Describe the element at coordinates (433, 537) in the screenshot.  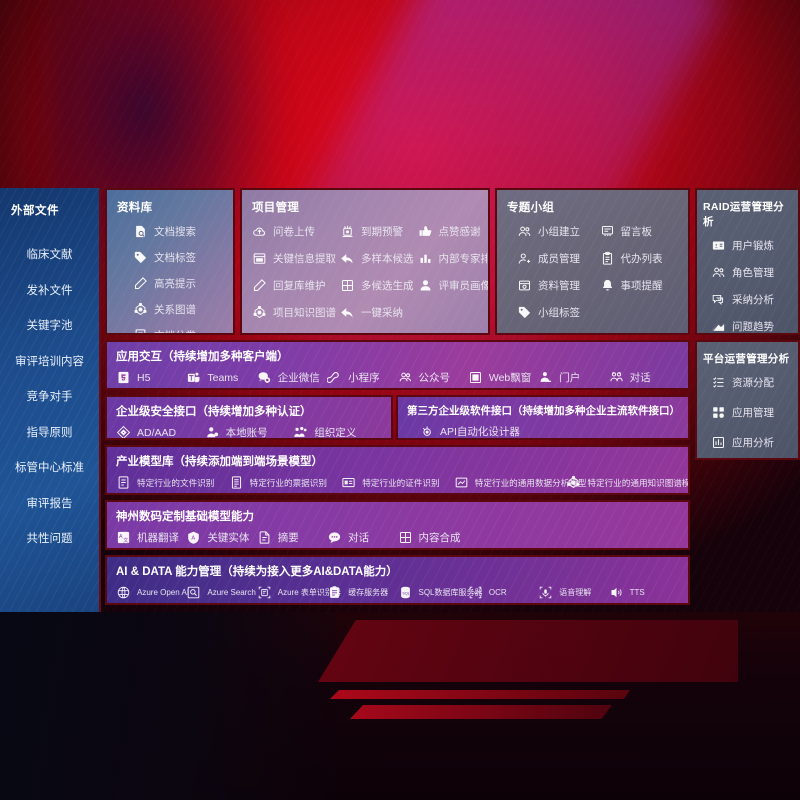
I see `base-model-item-content-synthesis: 内容合成` at that location.